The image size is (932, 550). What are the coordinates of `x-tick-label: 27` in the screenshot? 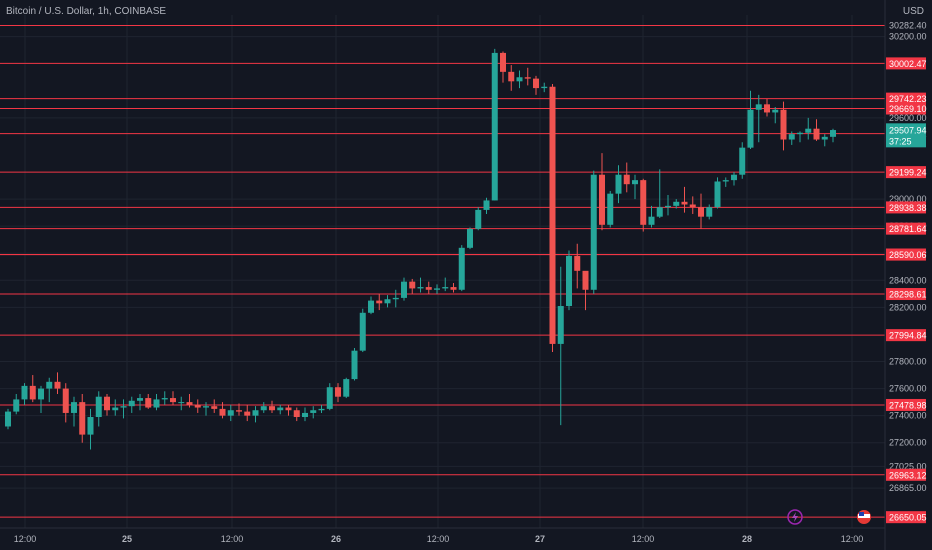 It's located at (540, 539).